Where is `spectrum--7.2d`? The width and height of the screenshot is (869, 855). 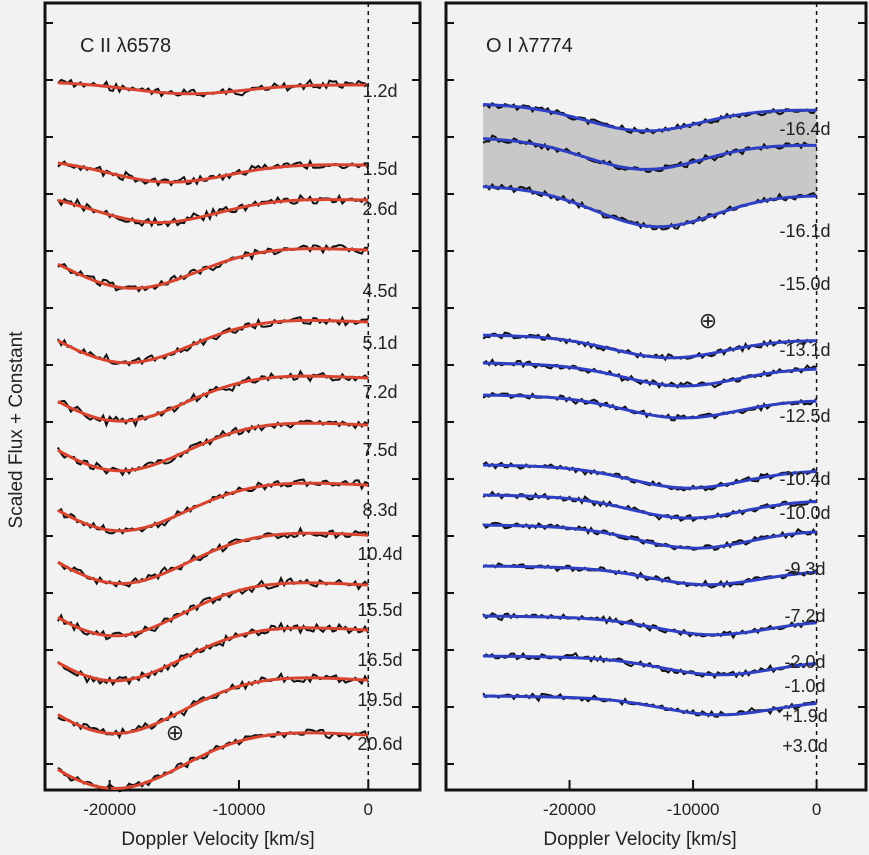 spectrum--7.2d is located at coordinates (650, 536).